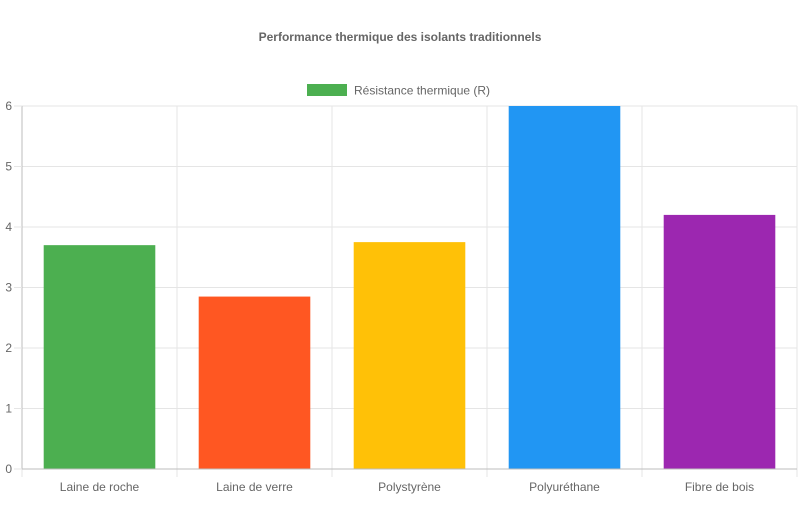  Describe the element at coordinates (564, 487) in the screenshot. I see `x-tick-label: Polyuréthane` at that location.